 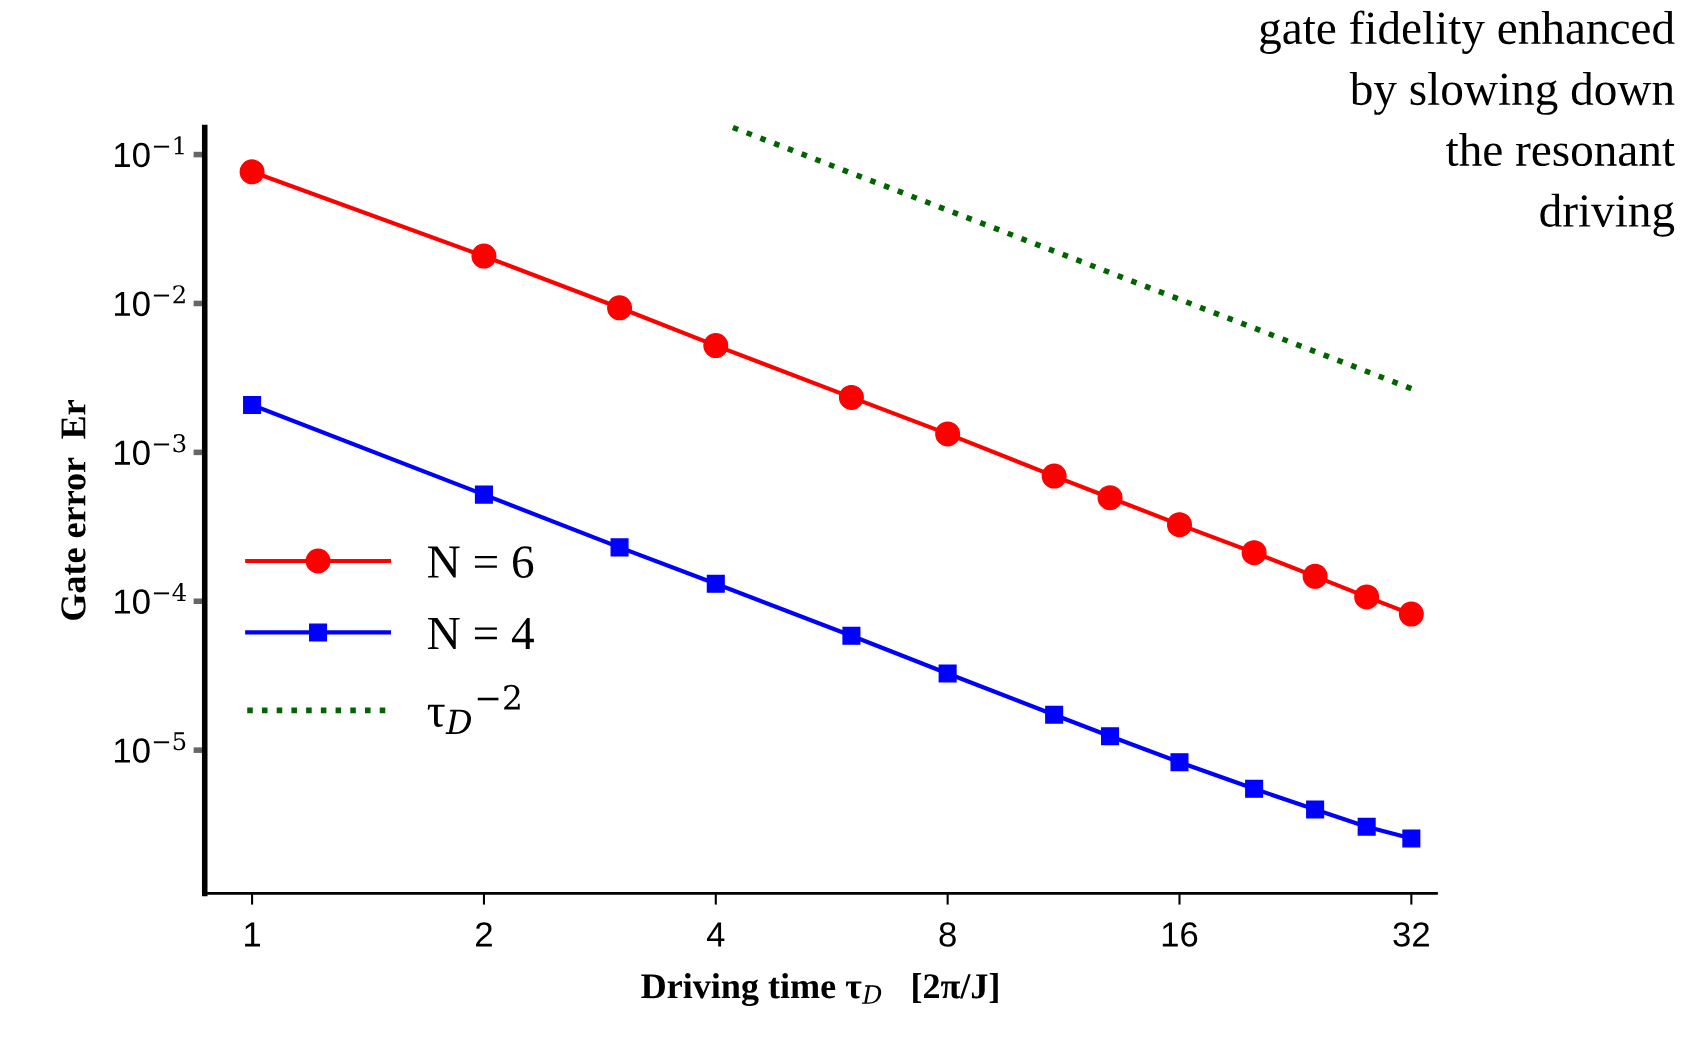 What do you see at coordinates (947, 934) in the screenshot?
I see `x-tick-label: 8` at bounding box center [947, 934].